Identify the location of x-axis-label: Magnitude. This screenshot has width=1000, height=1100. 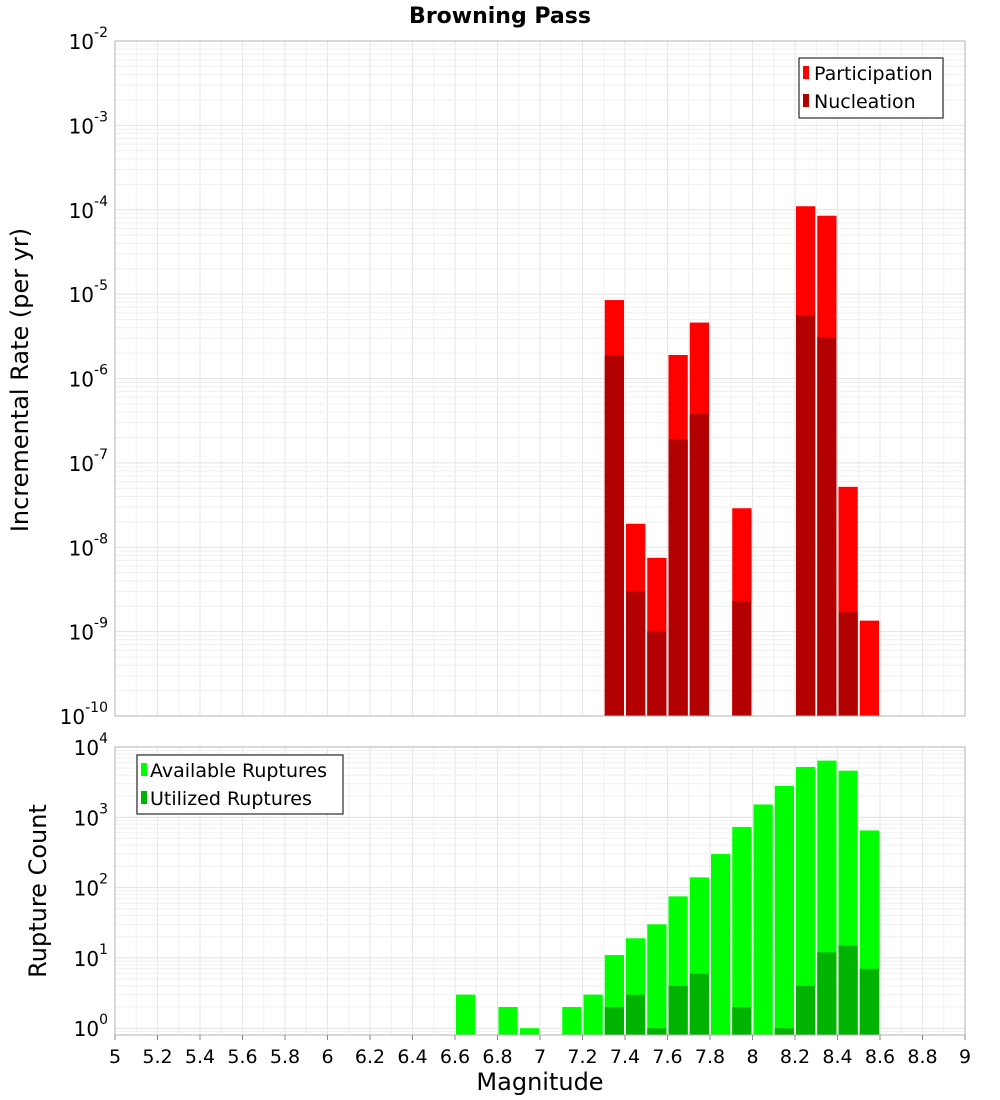
(539, 1082).